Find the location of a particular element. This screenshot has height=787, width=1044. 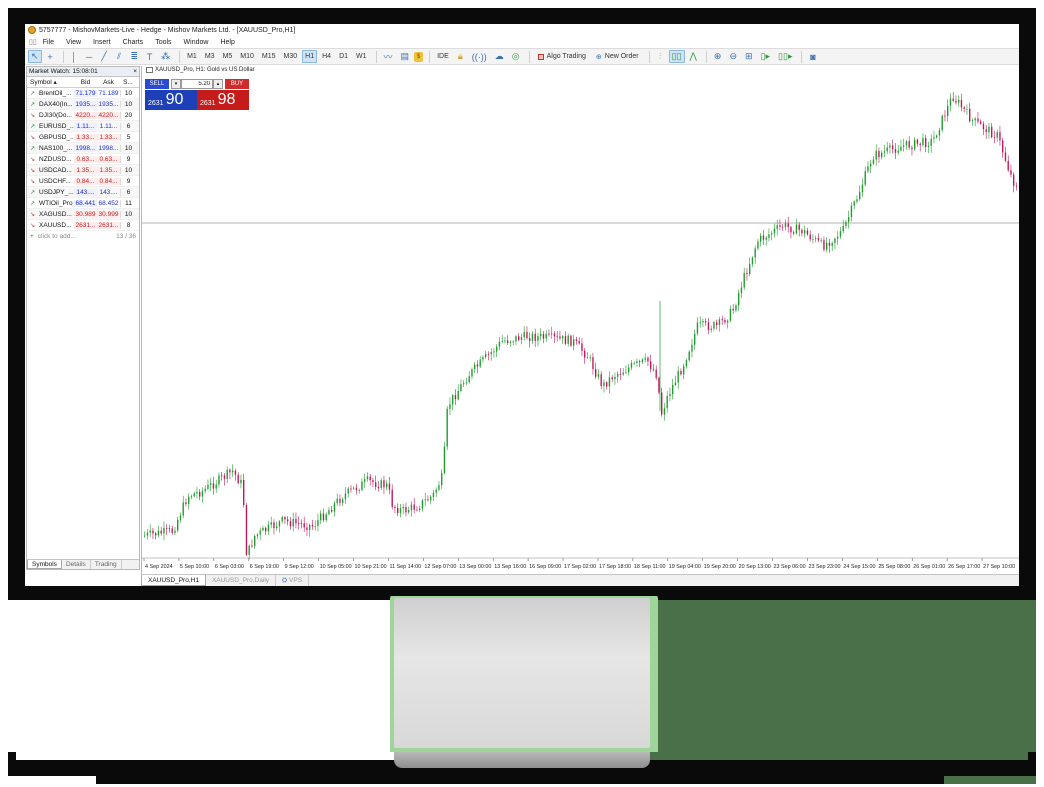

menu-file: File is located at coordinates (48, 42).